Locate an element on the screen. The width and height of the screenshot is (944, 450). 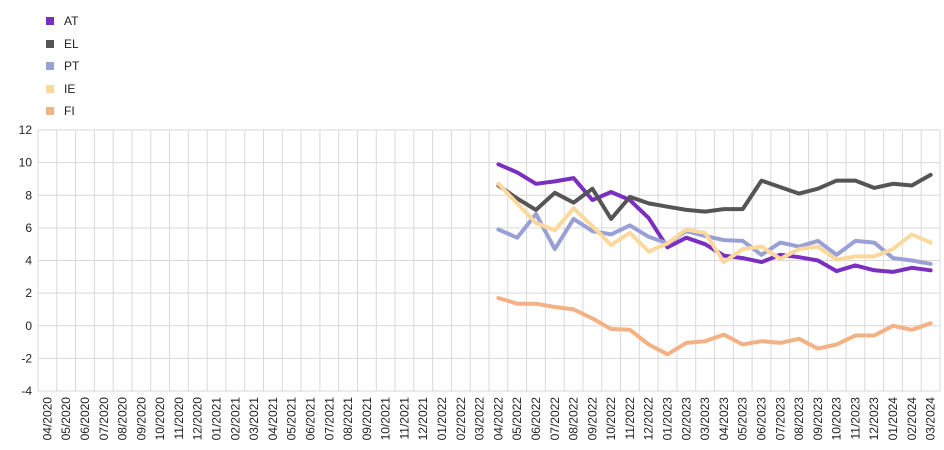
x-tick-label: 09/2023 is located at coordinates (818, 419).